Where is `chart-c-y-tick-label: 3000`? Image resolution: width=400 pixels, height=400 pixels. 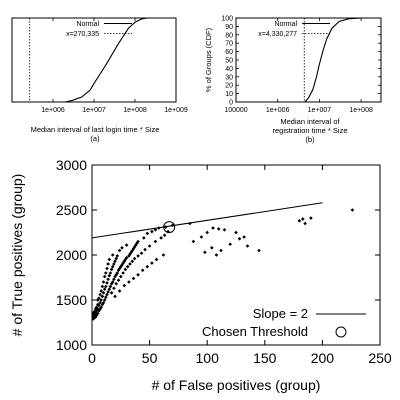 chart-c-y-tick-label: 3000 is located at coordinates (71, 165).